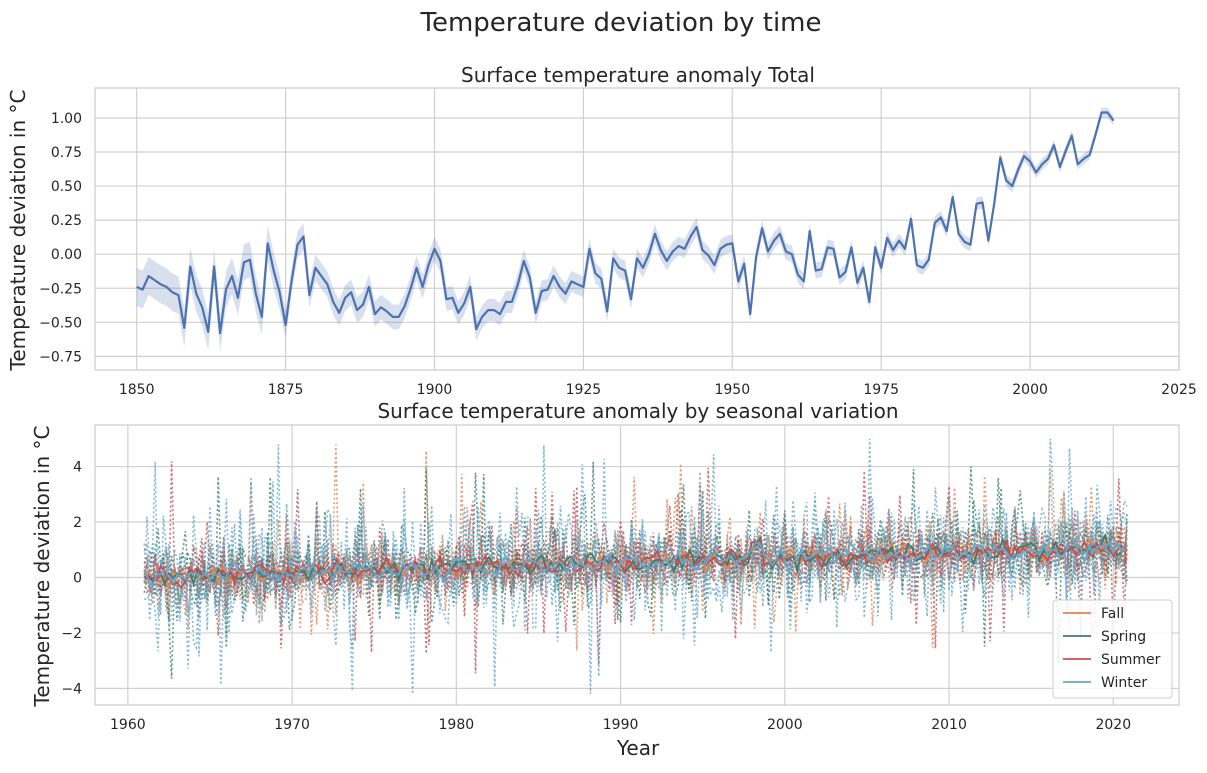  I want to click on x-tick-label: 2010, so click(949, 725).